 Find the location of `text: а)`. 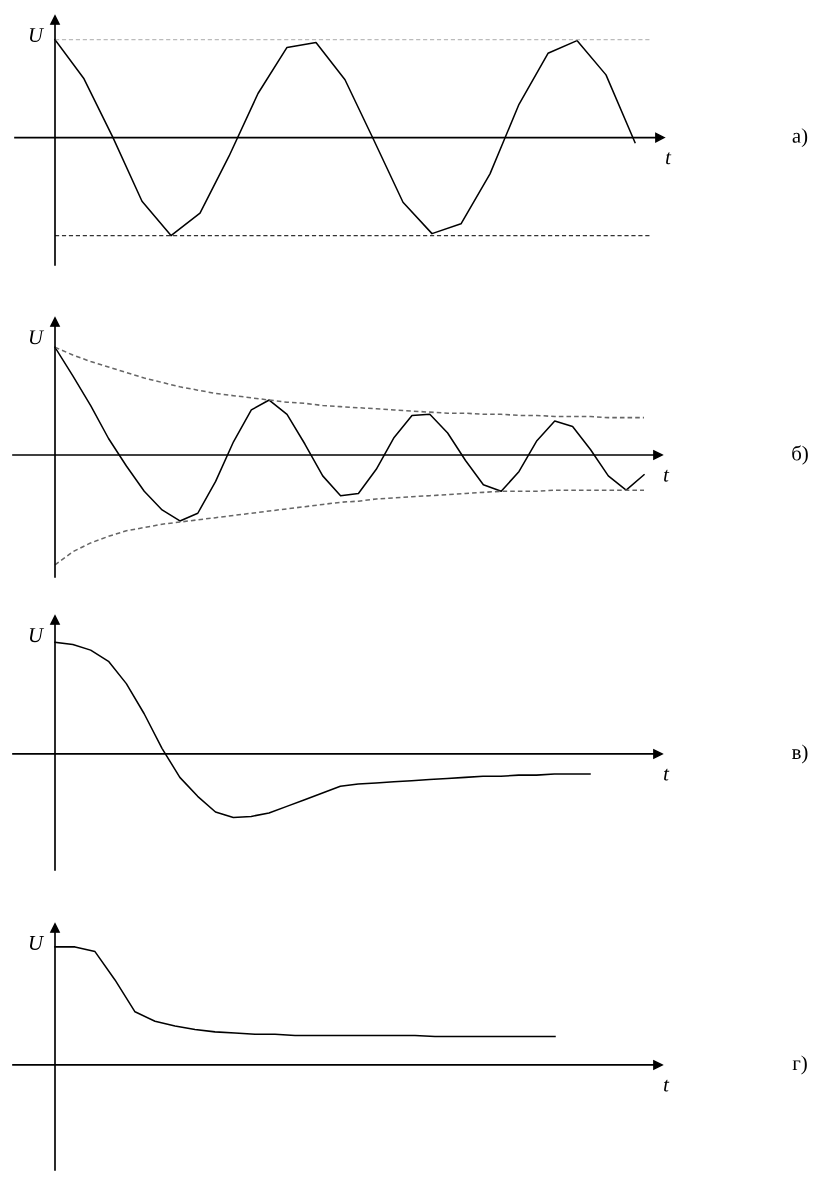

text: а) is located at coordinates (800, 138).